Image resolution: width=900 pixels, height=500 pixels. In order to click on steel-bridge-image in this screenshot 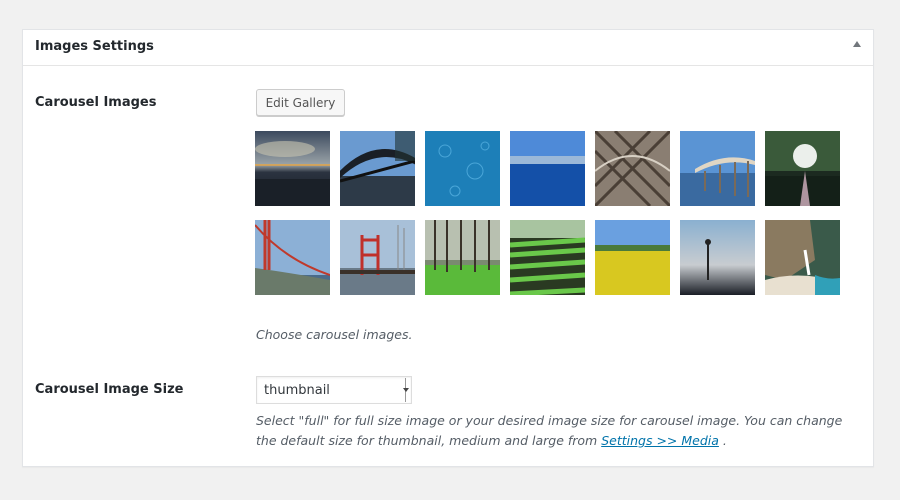, I will do `click(377, 168)`.